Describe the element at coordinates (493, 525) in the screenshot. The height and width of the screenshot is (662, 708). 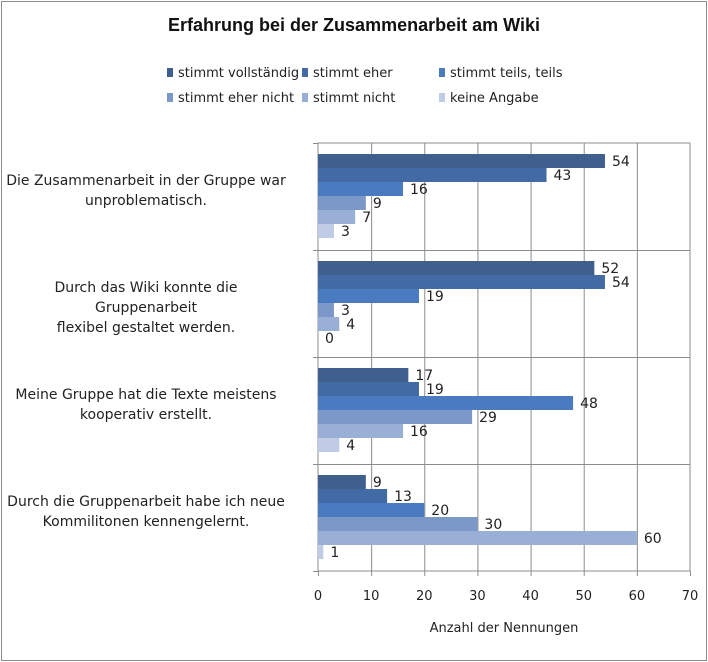
I see `data-label: 30` at that location.